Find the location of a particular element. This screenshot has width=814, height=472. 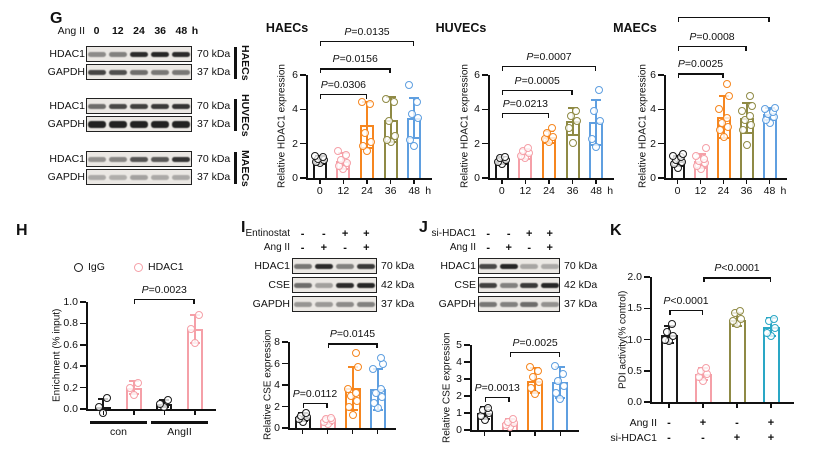

p-value-label: P=0.0005 is located at coordinates (537, 80).